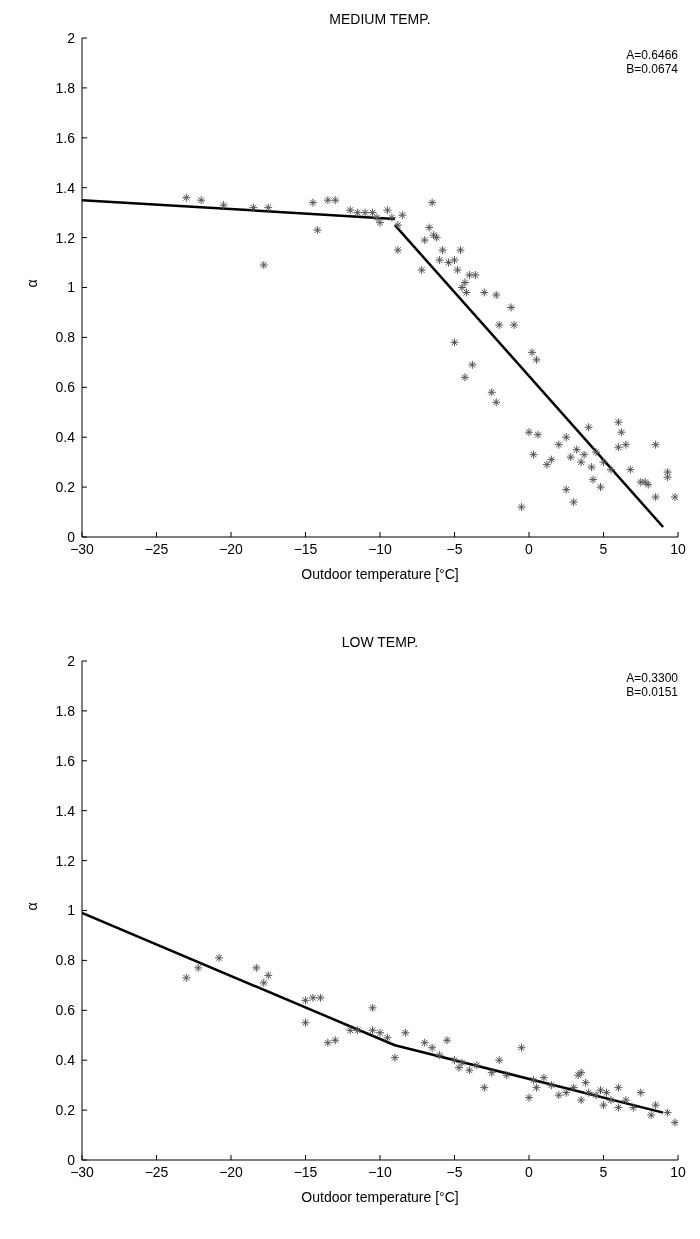  Describe the element at coordinates (380, 642) in the screenshot. I see `chart-title: LOW TEMP.` at that location.